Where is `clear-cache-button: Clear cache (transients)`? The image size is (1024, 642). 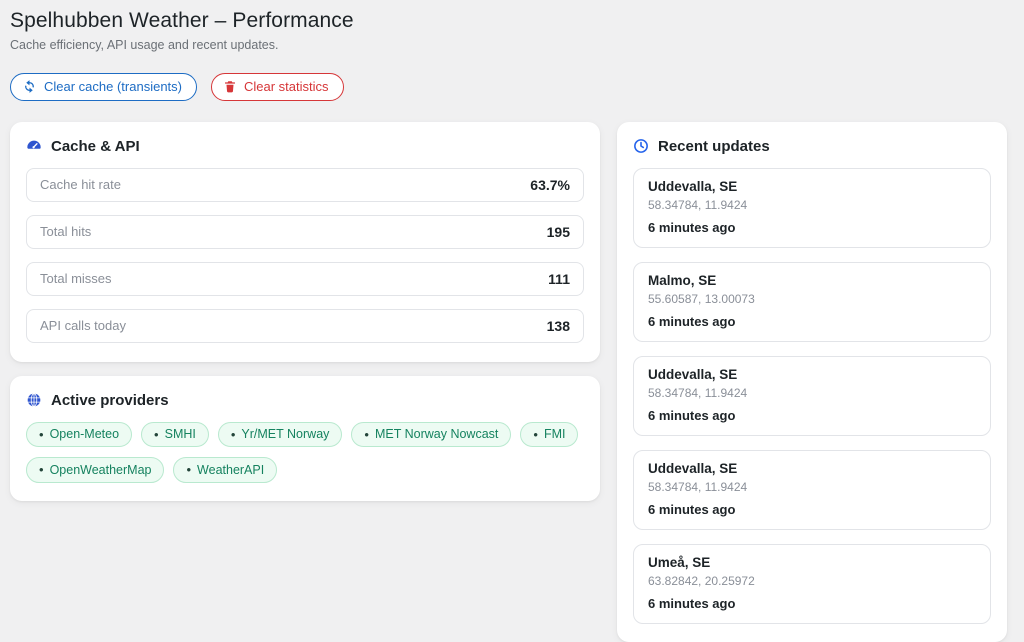
clear-cache-button: Clear cache (transients) is located at coordinates (103, 87).